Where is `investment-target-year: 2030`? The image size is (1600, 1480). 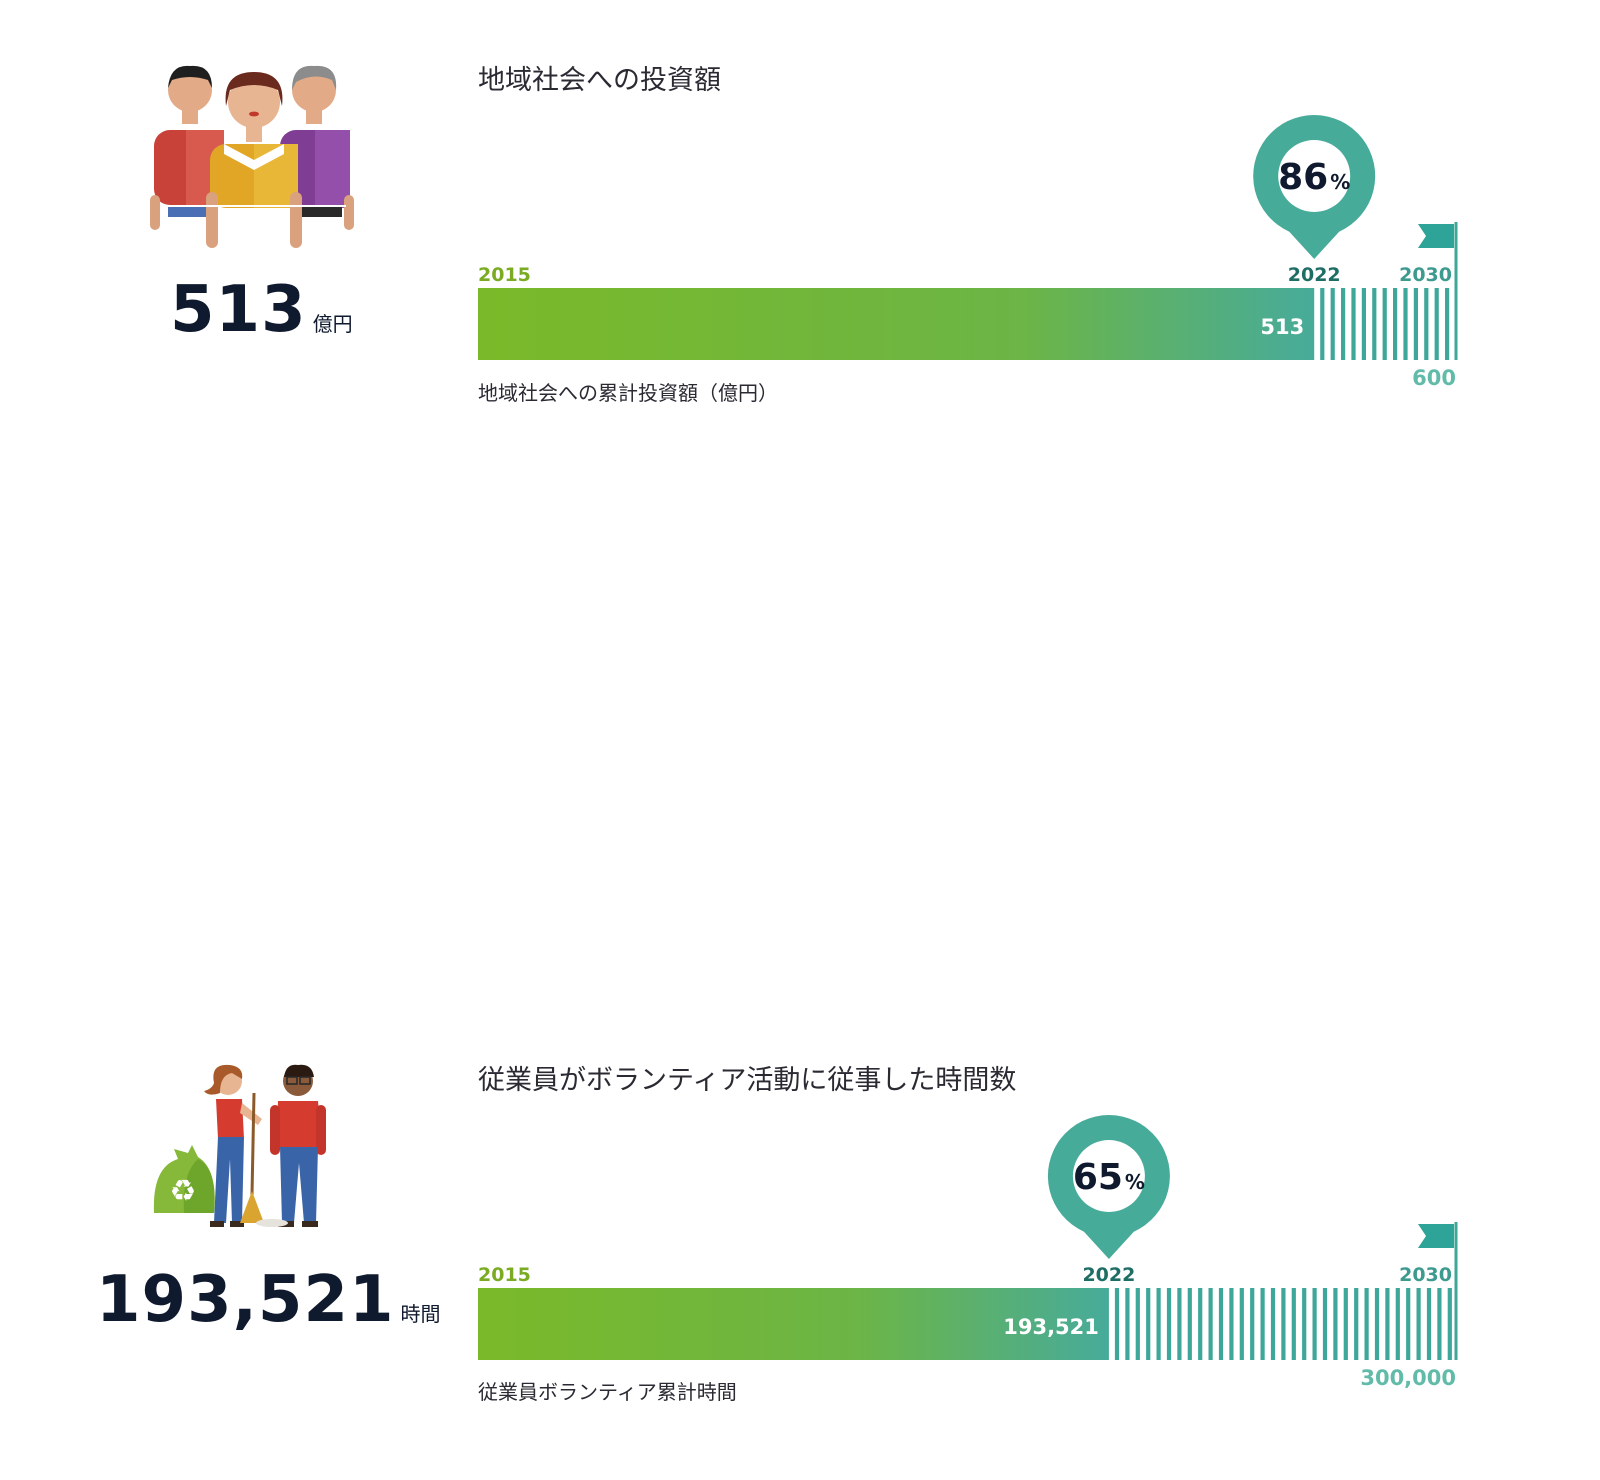 investment-target-year: 2030 is located at coordinates (1425, 275).